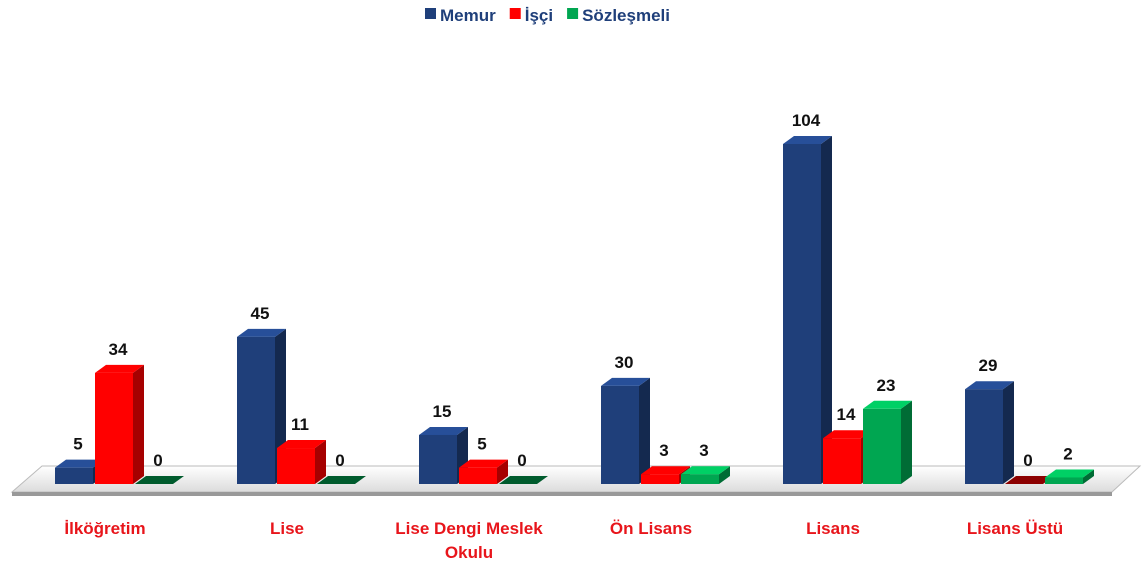 The width and height of the screenshot is (1144, 573). What do you see at coordinates (468, 15) in the screenshot?
I see `legend-label: Memur` at bounding box center [468, 15].